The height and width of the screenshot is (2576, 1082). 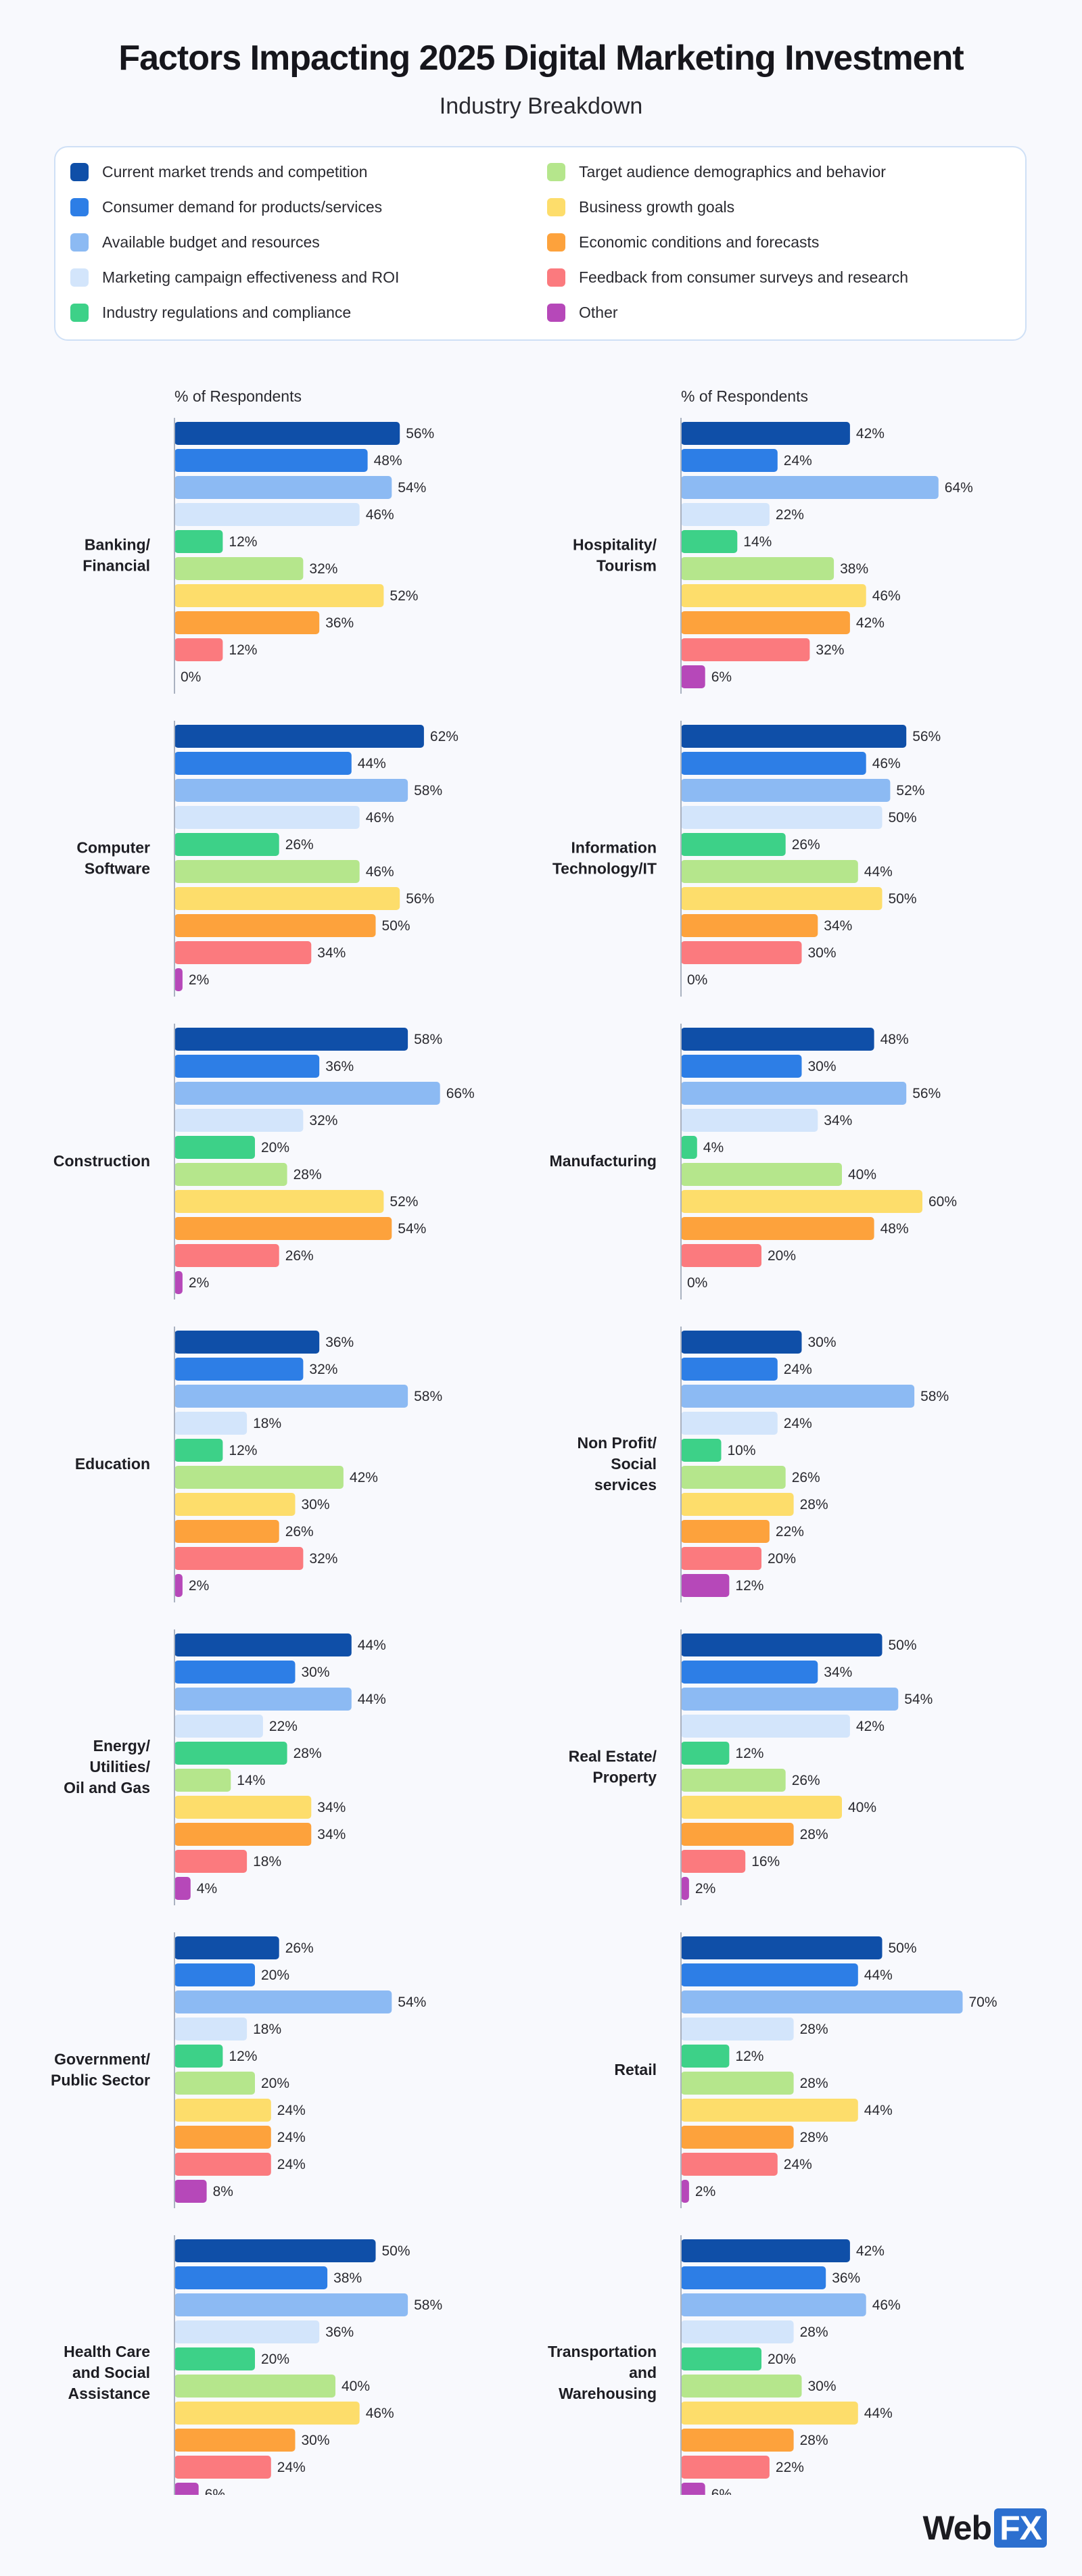 I want to click on data-label: 6%, so click(x=215, y=2491).